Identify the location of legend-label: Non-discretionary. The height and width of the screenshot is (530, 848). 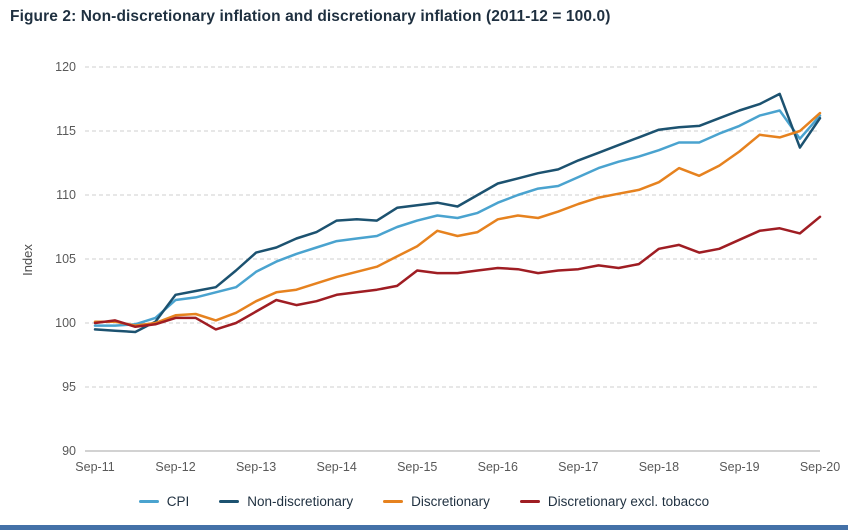
(300, 501).